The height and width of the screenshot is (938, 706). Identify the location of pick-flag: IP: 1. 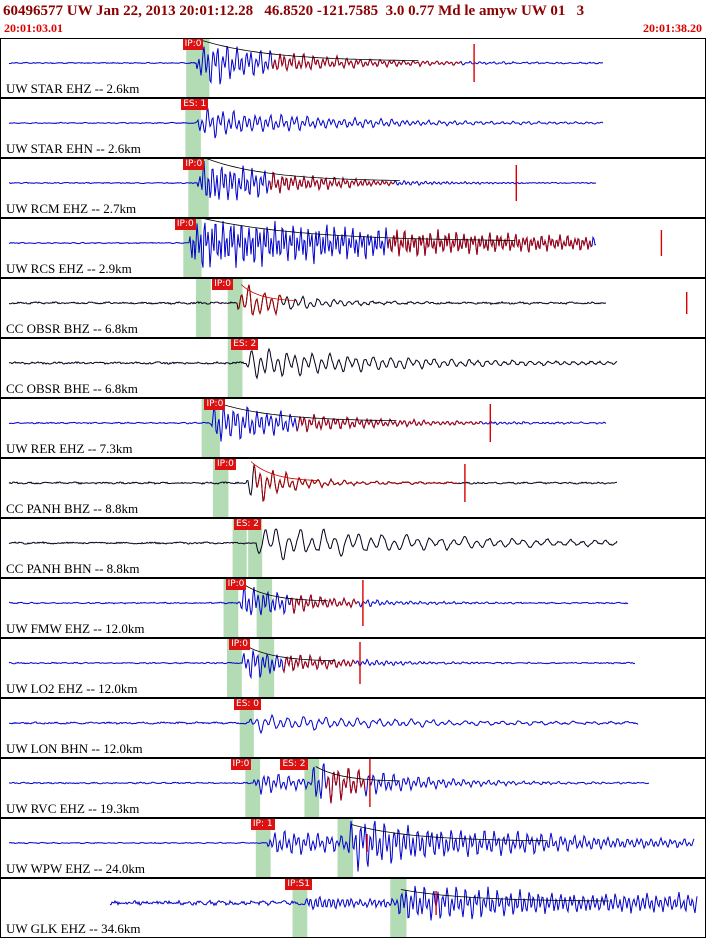
(262, 824).